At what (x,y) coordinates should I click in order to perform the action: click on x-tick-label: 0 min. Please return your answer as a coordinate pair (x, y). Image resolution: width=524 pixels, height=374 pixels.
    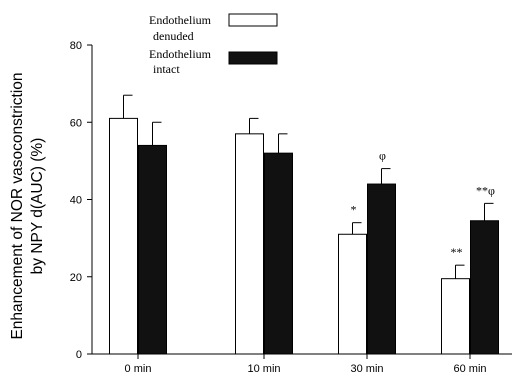
    Looking at the image, I should click on (138, 368).